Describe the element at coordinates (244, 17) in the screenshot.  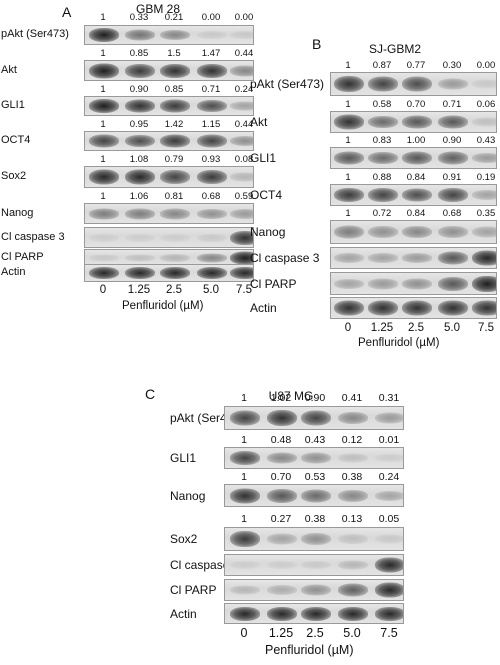
I see `densitometry-value: 0.00` at that location.